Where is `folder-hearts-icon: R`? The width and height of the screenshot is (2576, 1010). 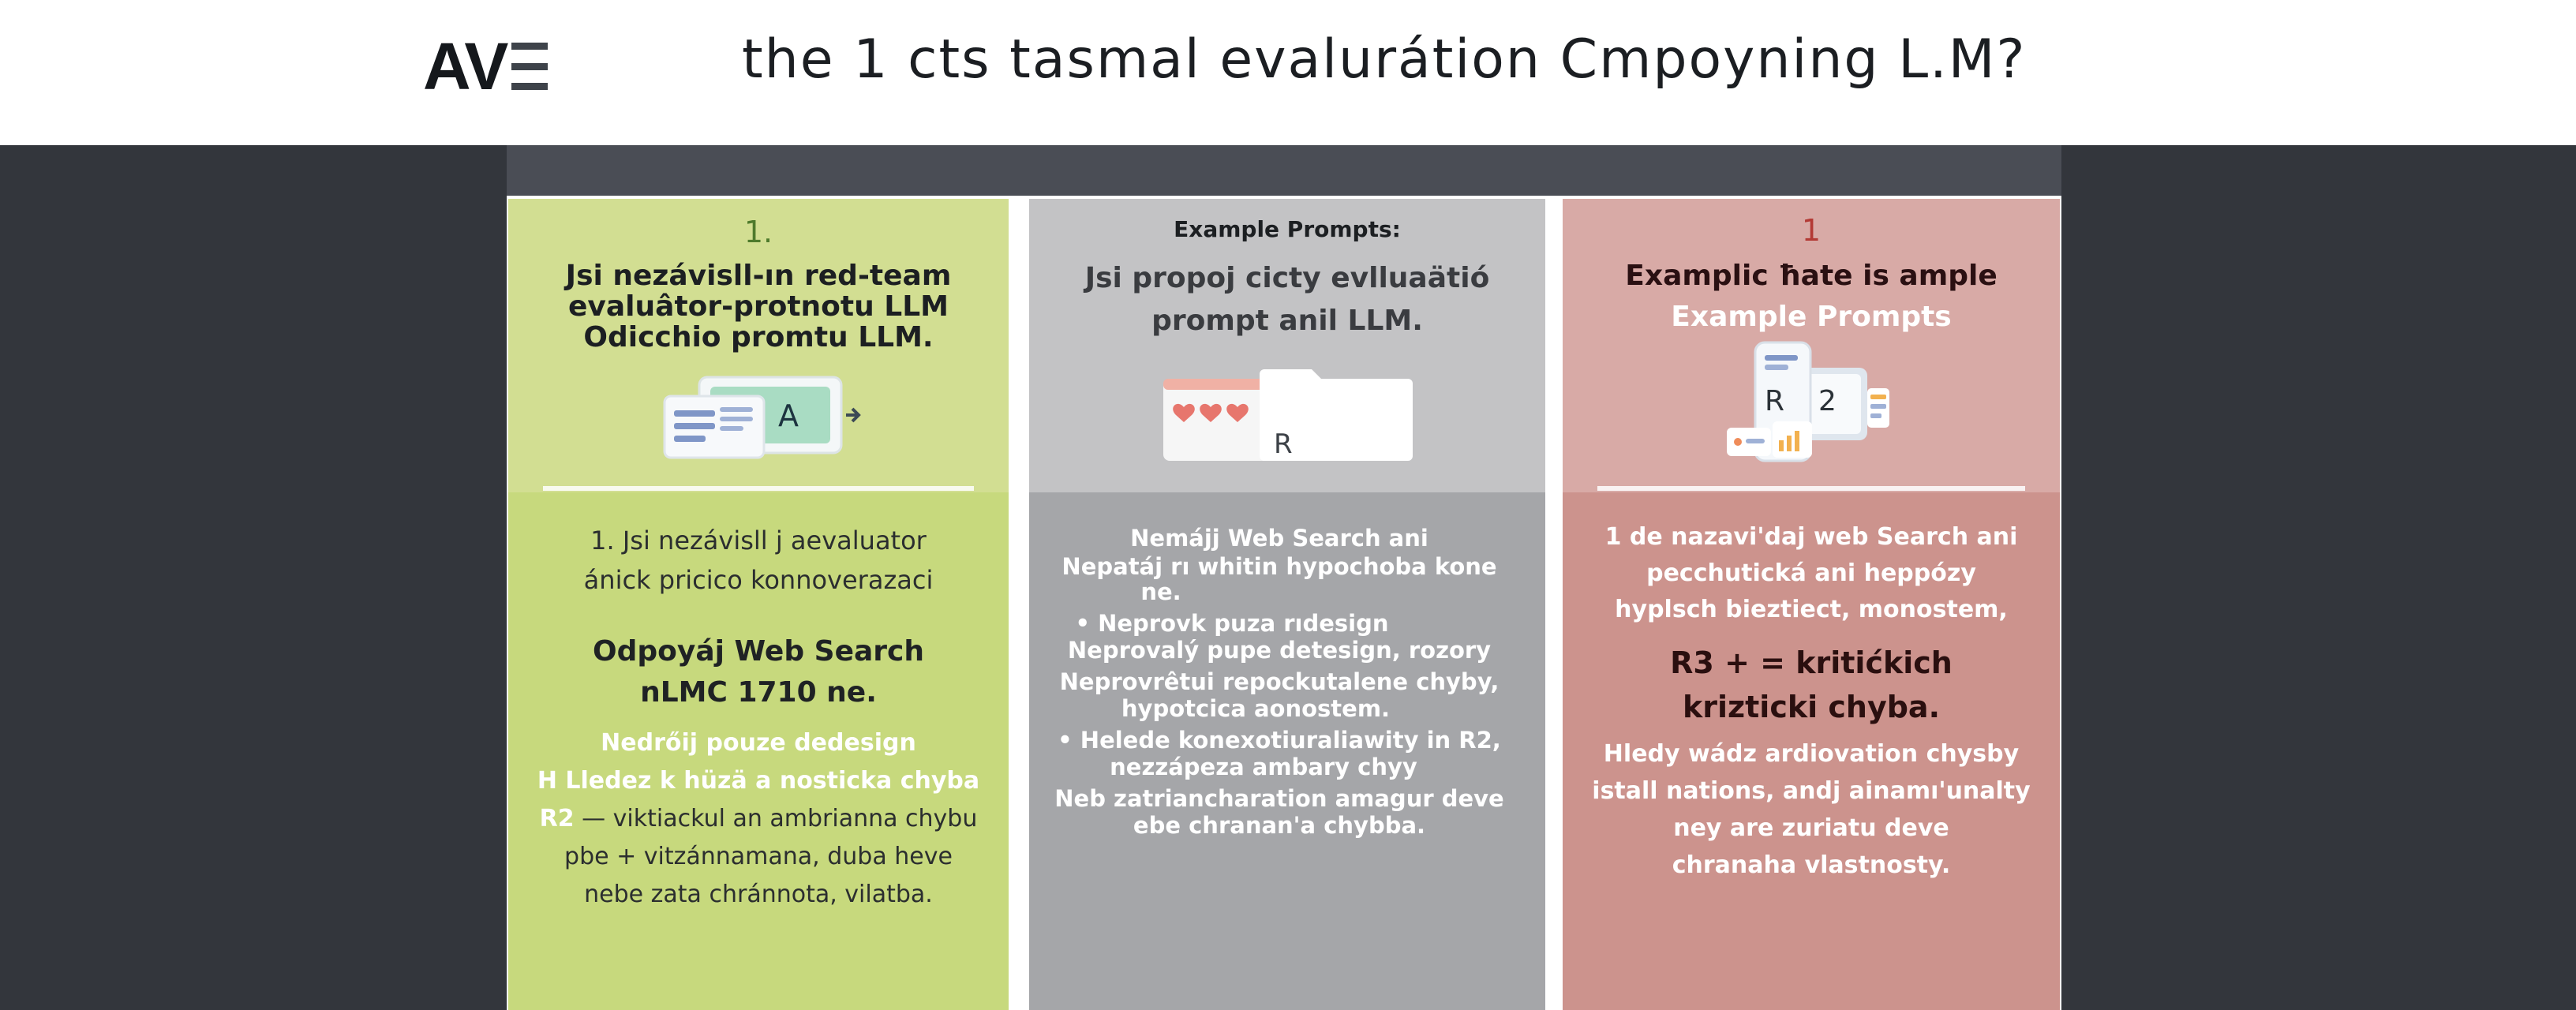
folder-hearts-icon: R is located at coordinates (1286, 410).